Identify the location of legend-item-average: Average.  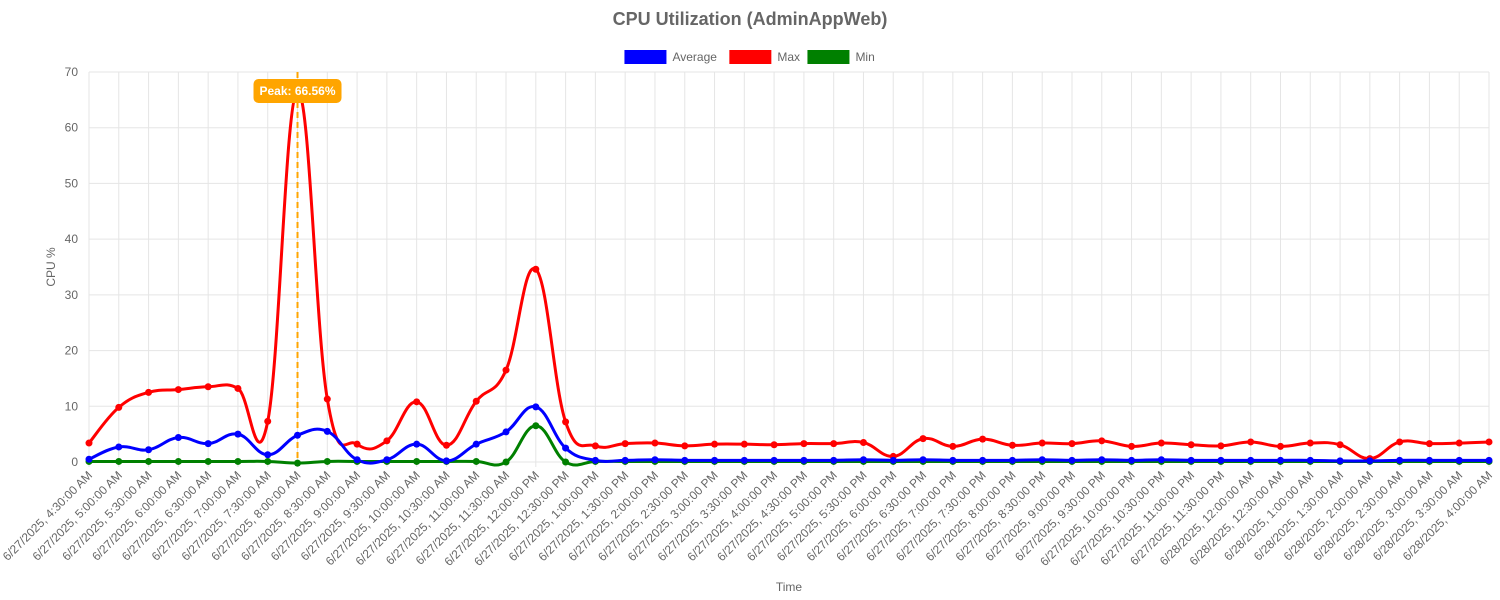
(670, 57).